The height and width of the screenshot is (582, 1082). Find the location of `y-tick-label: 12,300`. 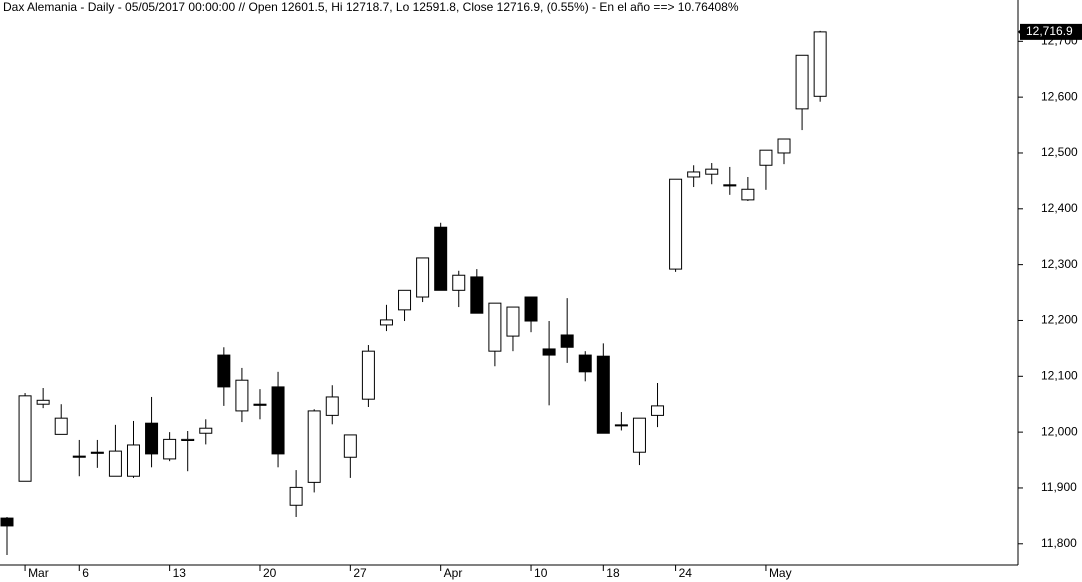

y-tick-label: 12,300 is located at coordinates (1059, 264).